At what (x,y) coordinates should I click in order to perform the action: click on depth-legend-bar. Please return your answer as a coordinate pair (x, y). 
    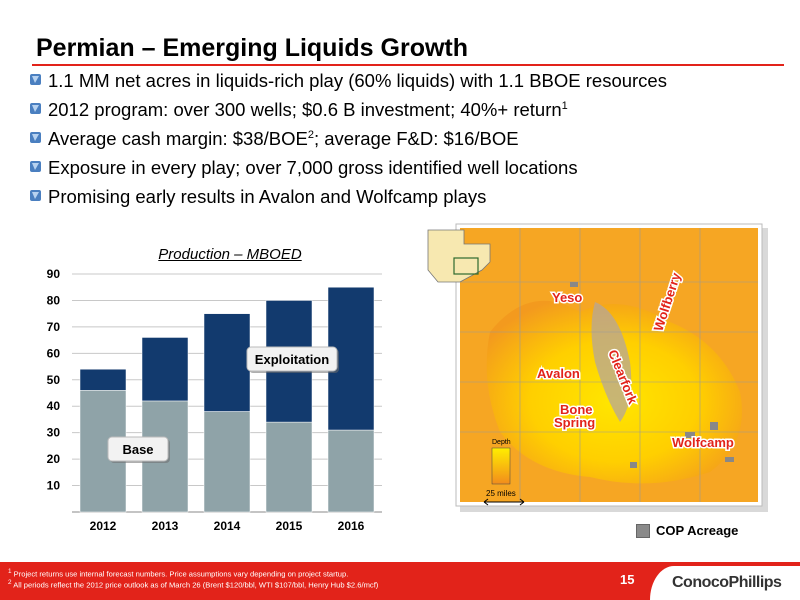
    Looking at the image, I should click on (501, 466).